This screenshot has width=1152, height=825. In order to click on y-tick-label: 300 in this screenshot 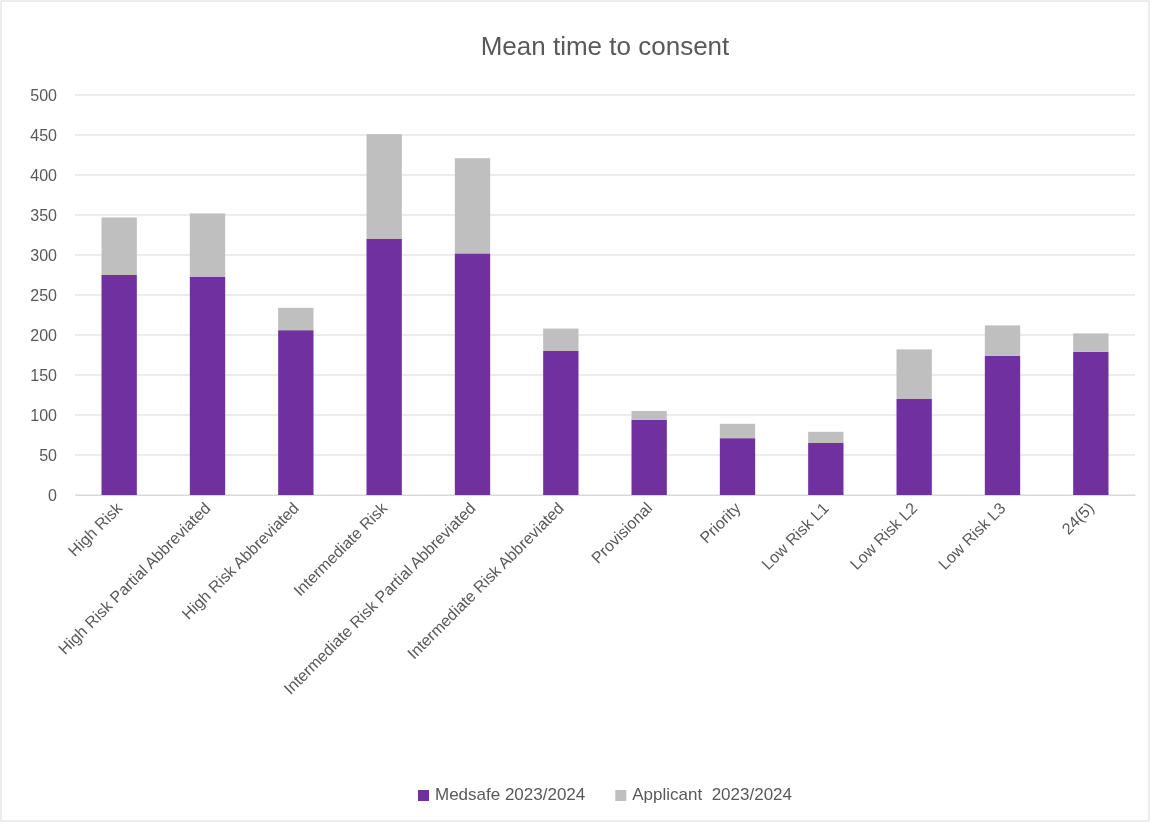, I will do `click(44, 255)`.